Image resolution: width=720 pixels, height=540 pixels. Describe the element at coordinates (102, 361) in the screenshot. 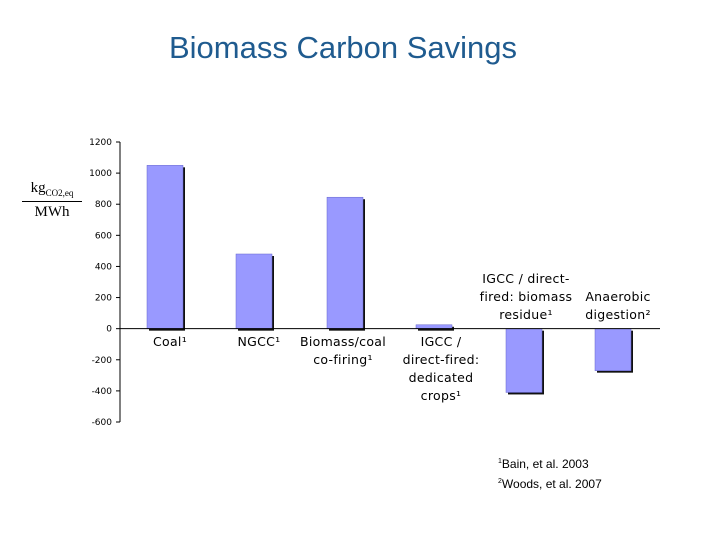

I see `y-tick-label: -200` at that location.